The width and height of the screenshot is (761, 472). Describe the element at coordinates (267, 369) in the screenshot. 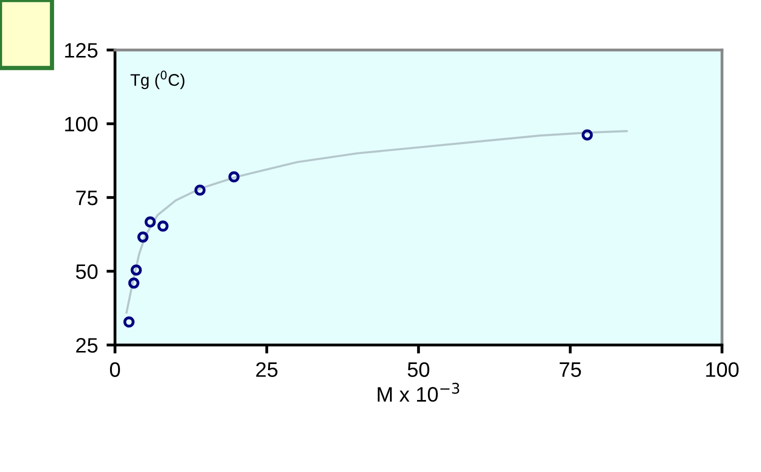

I see `x-tick-label: 25` at that location.